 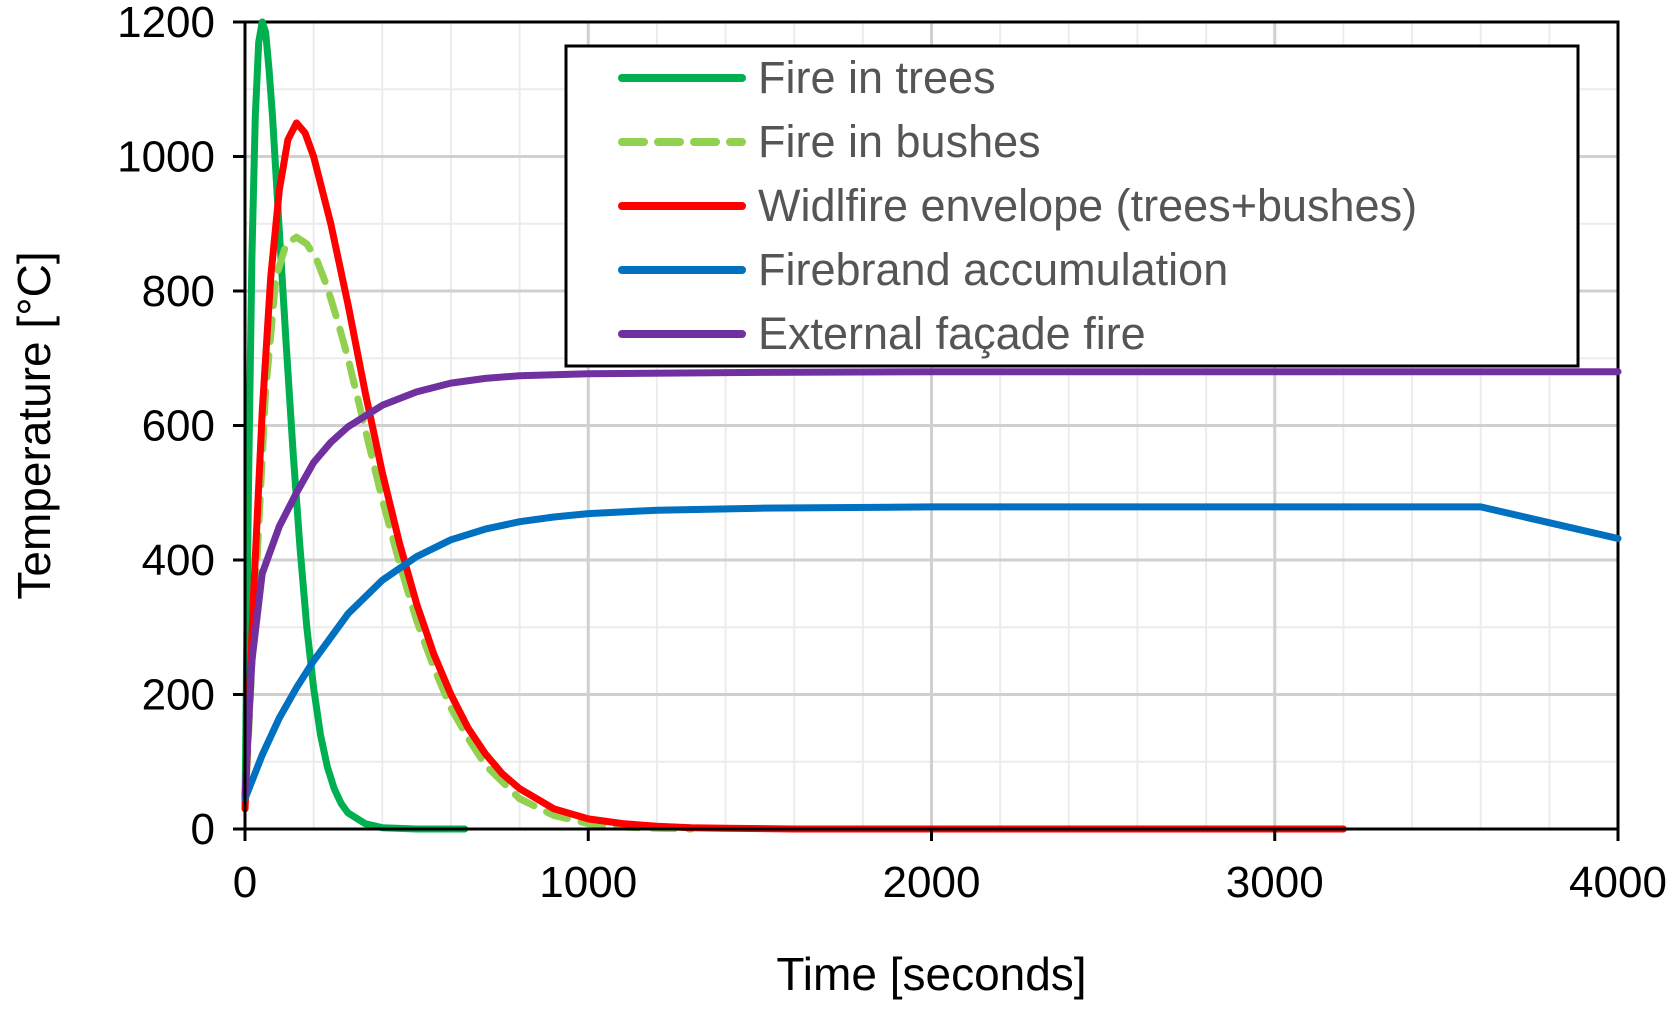 I want to click on legend-label-3: Widlfire envelope (trees+bushes), so click(x=1087, y=205).